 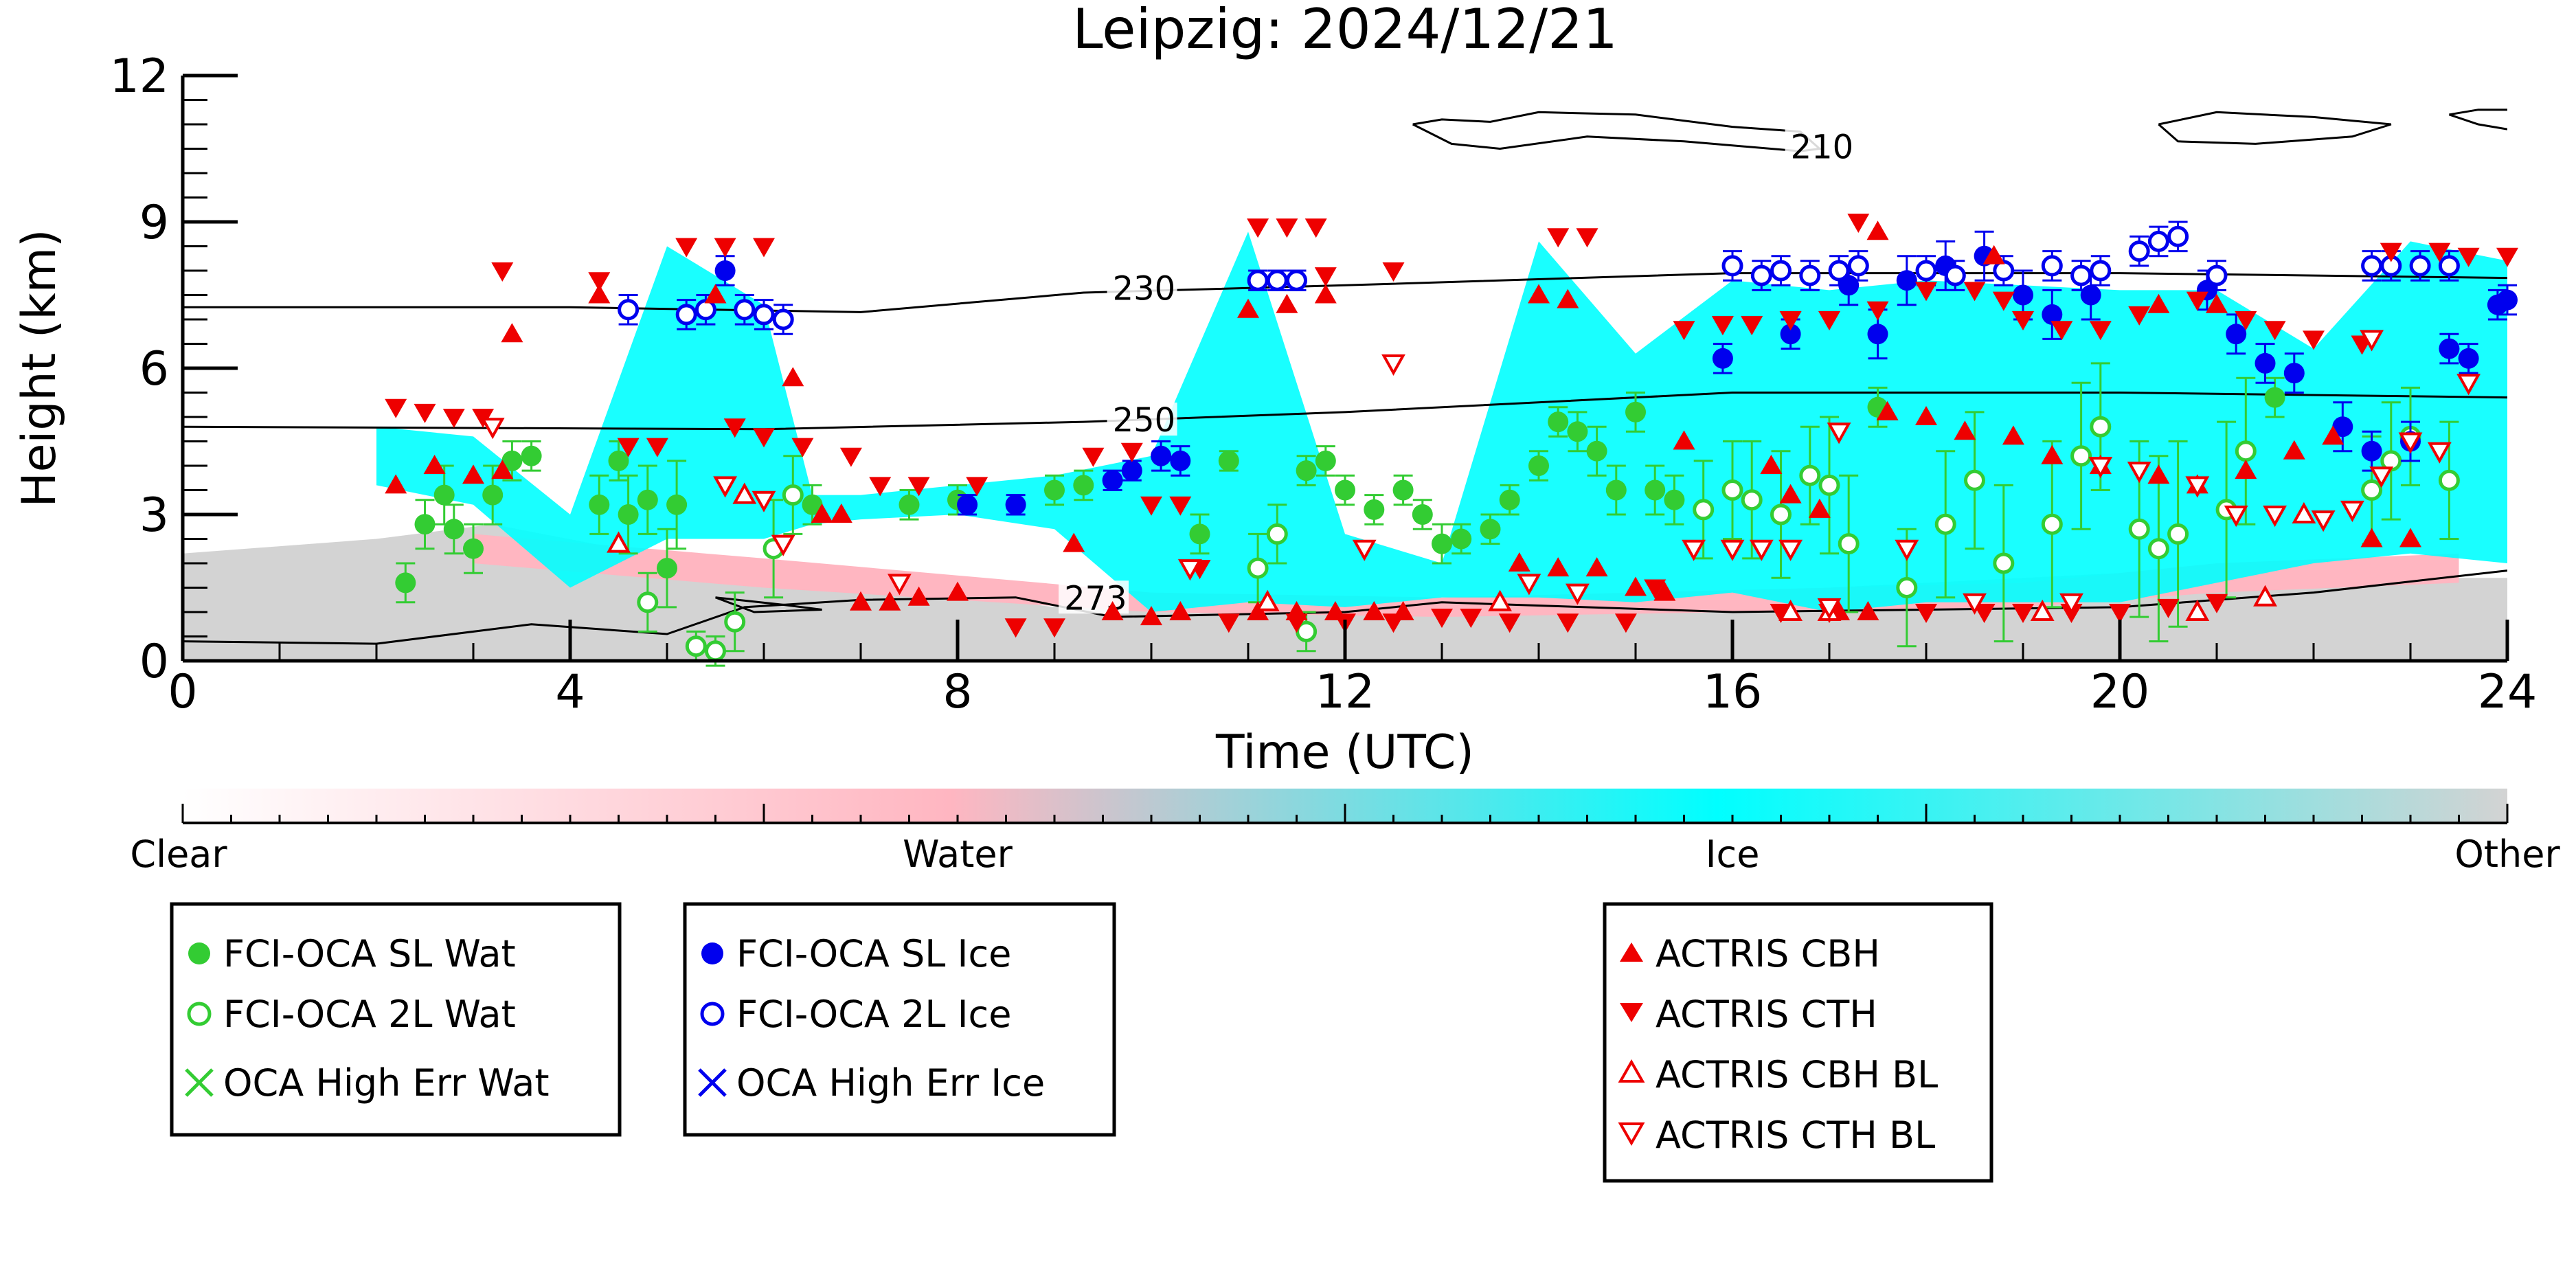 What do you see at coordinates (154, 515) in the screenshot?
I see `y-tick-label-3: 3` at bounding box center [154, 515].